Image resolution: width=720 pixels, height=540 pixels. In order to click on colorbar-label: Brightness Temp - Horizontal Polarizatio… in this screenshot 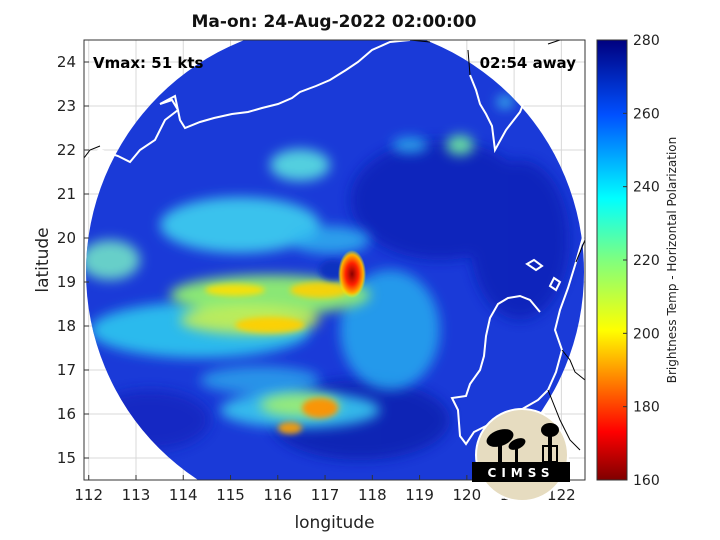, I will do `click(672, 260)`.